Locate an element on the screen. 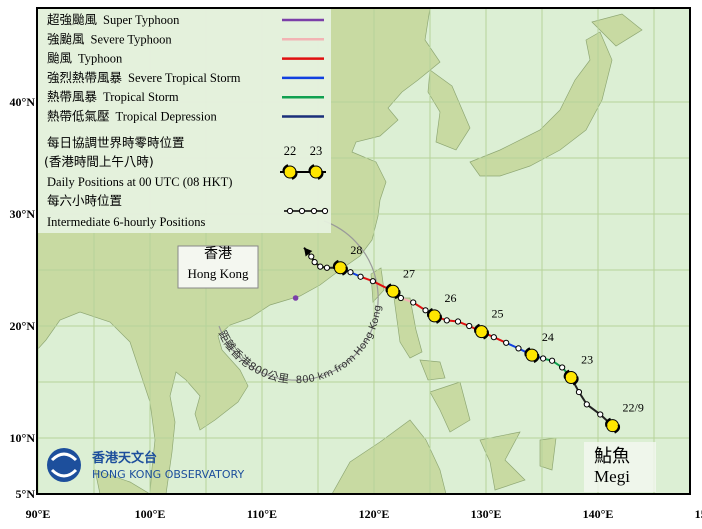 The image size is (702, 529). logo-emblem-mark is located at coordinates (64, 465).